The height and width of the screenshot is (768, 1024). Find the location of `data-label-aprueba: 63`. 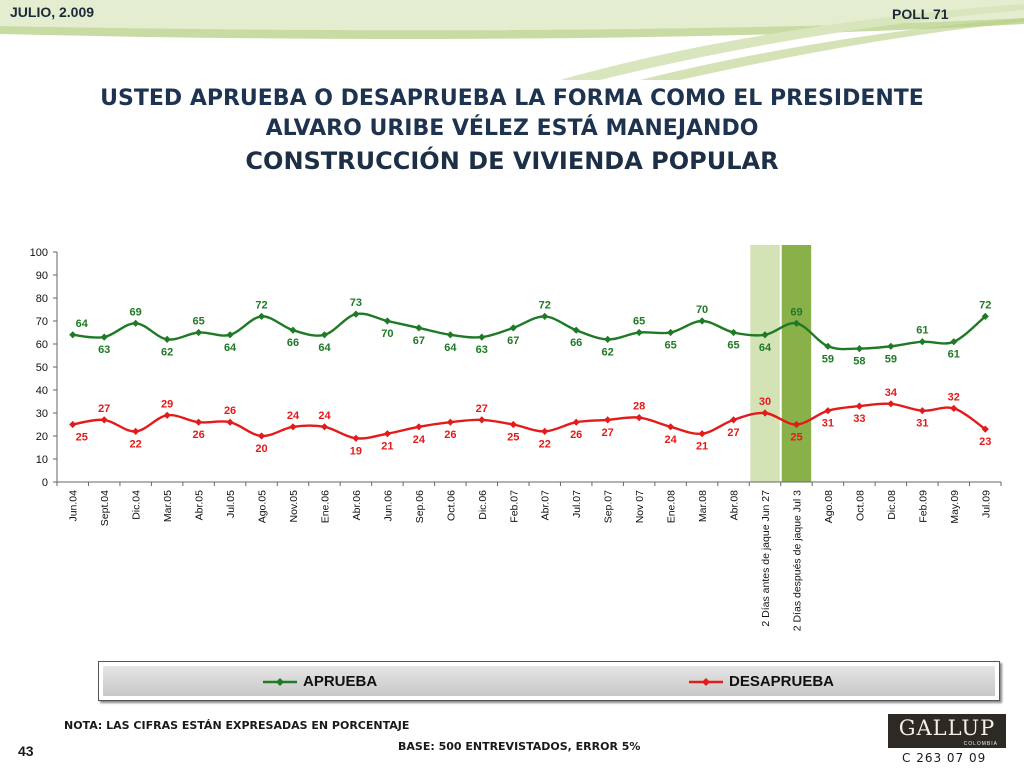

data-label-aprueba: 63 is located at coordinates (104, 350).